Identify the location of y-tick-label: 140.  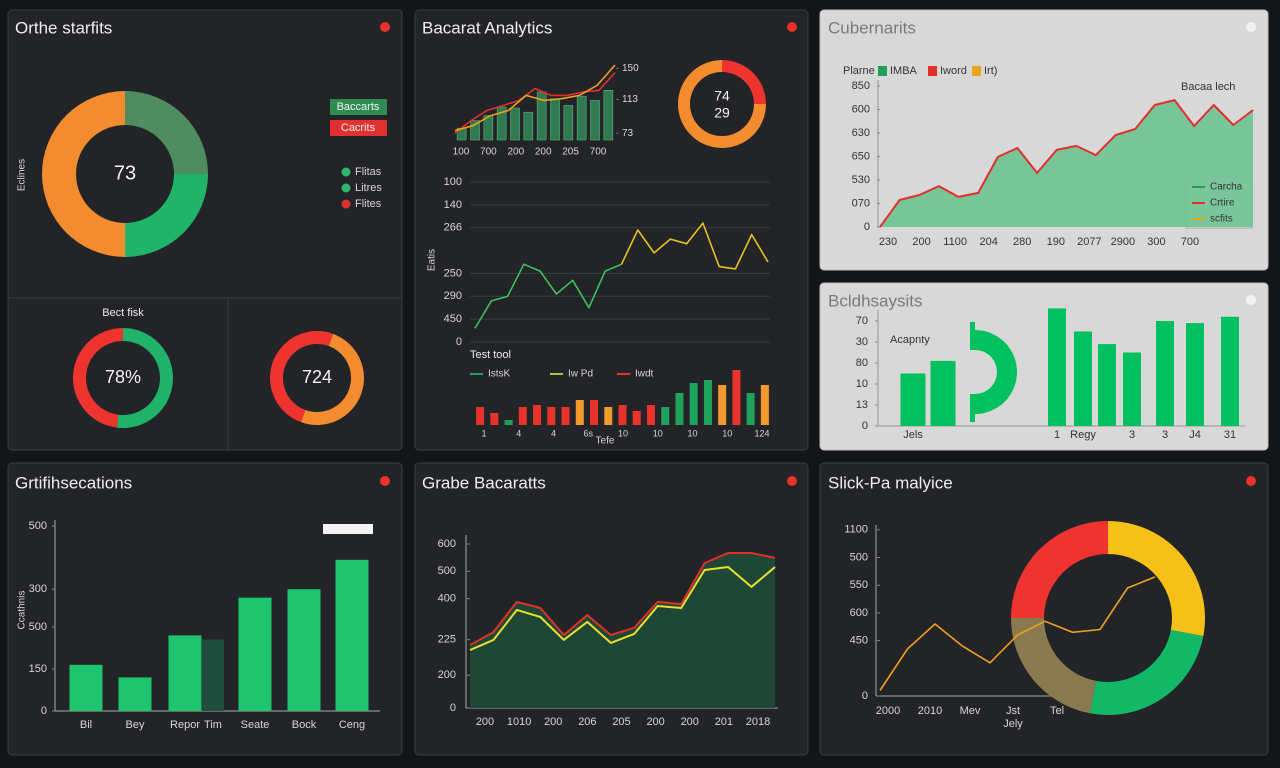
(453, 205).